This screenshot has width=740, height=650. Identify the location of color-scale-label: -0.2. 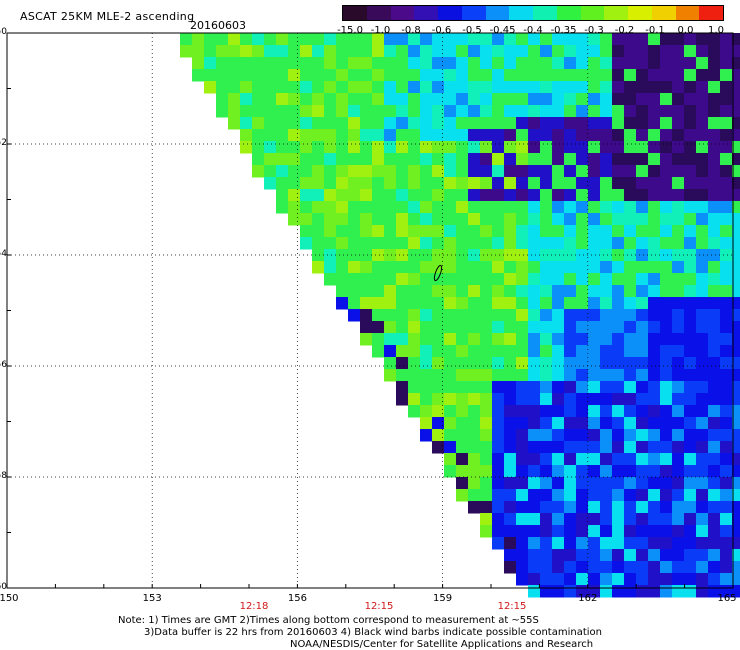
(624, 30).